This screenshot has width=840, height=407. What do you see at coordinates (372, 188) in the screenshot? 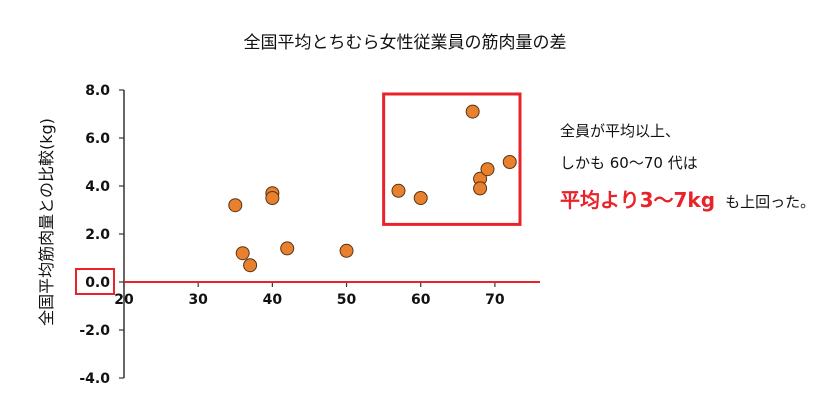
I see `data-points` at bounding box center [372, 188].